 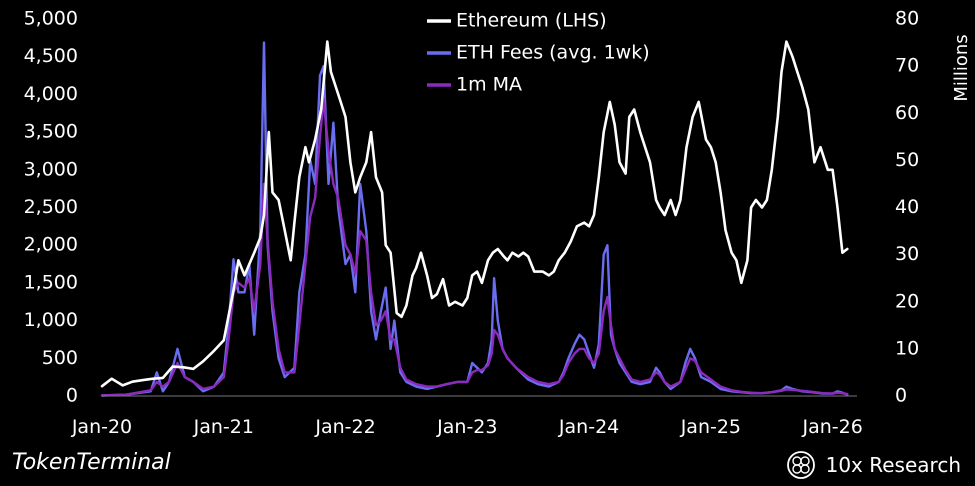 I want to click on x-tick-label: Jan-20, so click(x=101, y=427).